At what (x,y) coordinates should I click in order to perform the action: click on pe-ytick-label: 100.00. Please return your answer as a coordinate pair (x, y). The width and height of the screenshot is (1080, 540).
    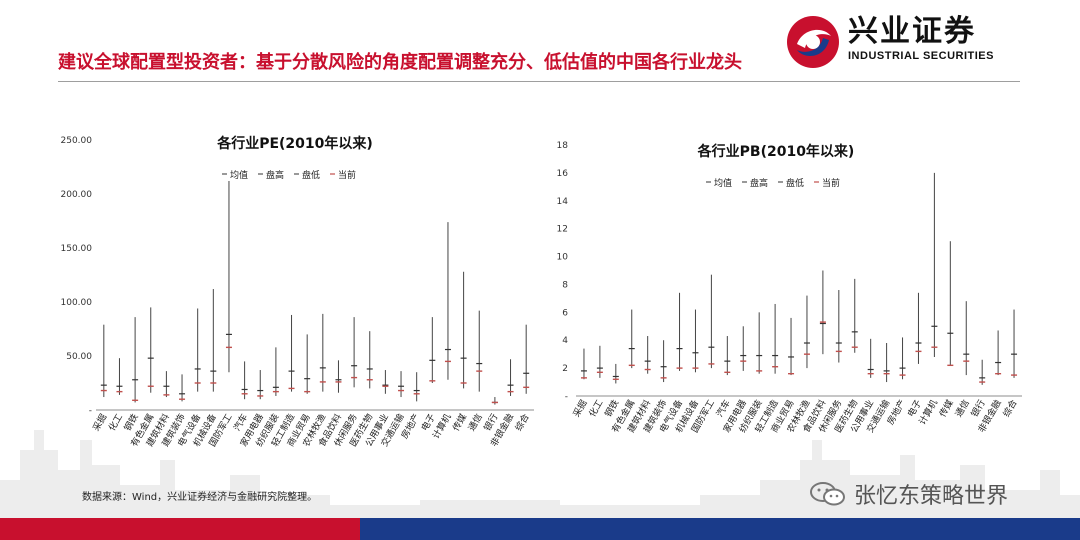
    Looking at the image, I should click on (77, 303).